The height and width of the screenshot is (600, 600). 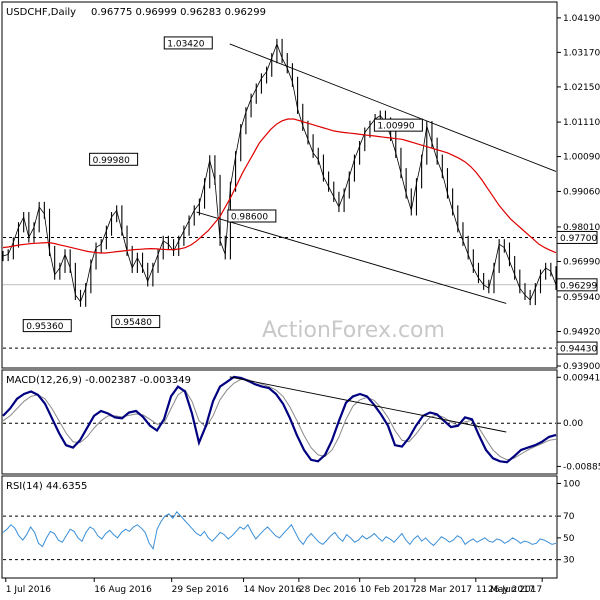 I want to click on price-label: 0.95360, so click(x=44, y=327).